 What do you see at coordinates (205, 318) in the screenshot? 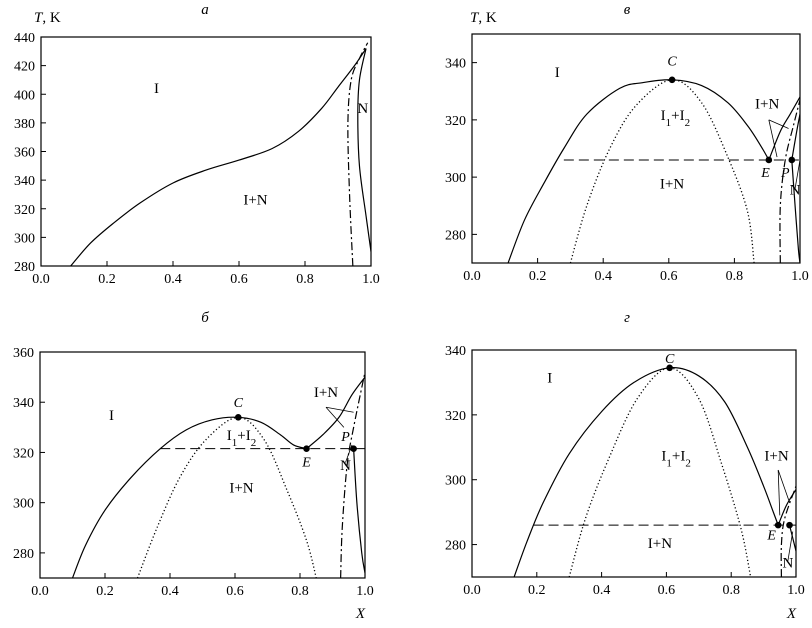
I see `panel-label: б` at bounding box center [205, 318].